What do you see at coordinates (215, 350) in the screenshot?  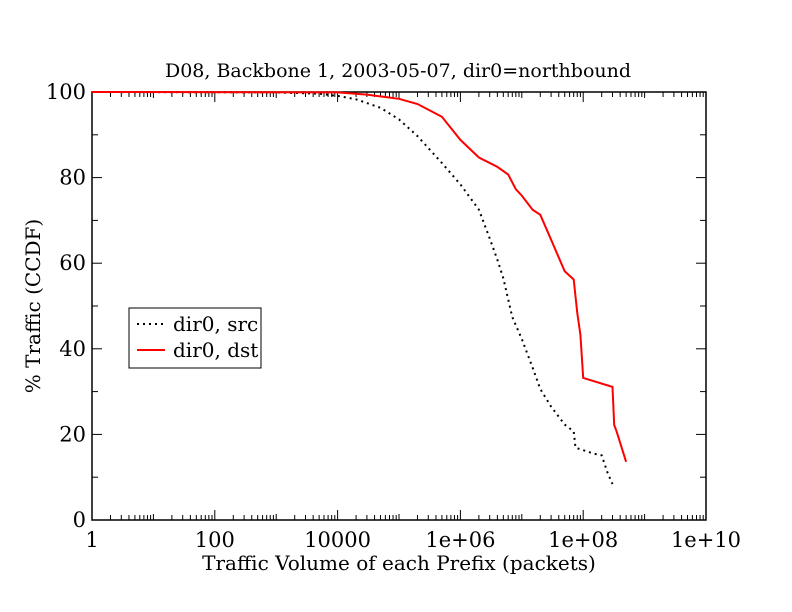 I see `legend-label-dst: dir0, dst` at bounding box center [215, 350].